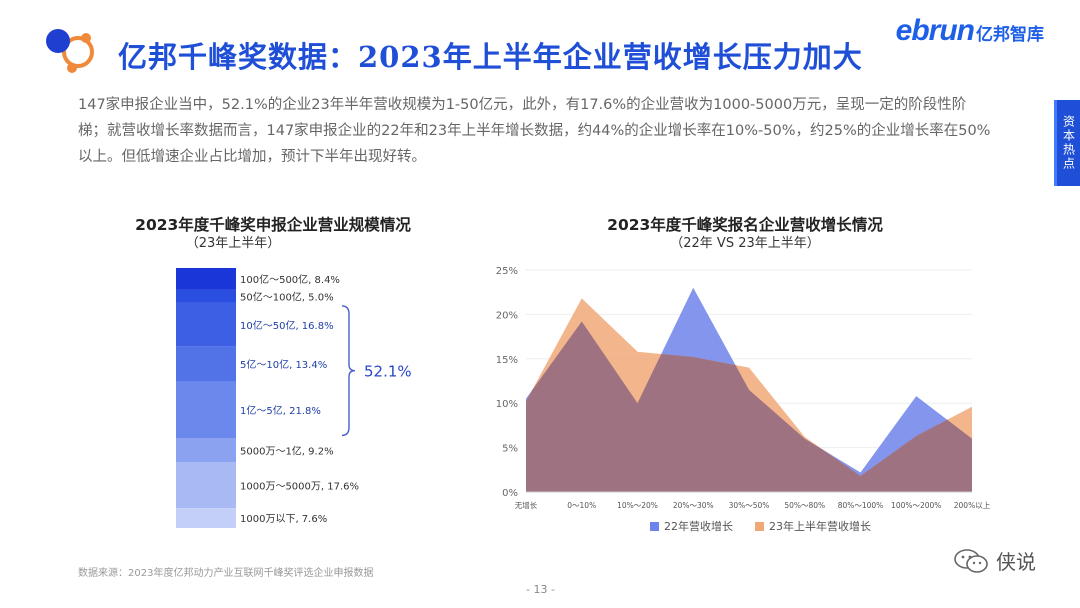 This screenshot has height=608, width=1080. What do you see at coordinates (507, 271) in the screenshot?
I see `y-tick-label: 25%` at bounding box center [507, 271].